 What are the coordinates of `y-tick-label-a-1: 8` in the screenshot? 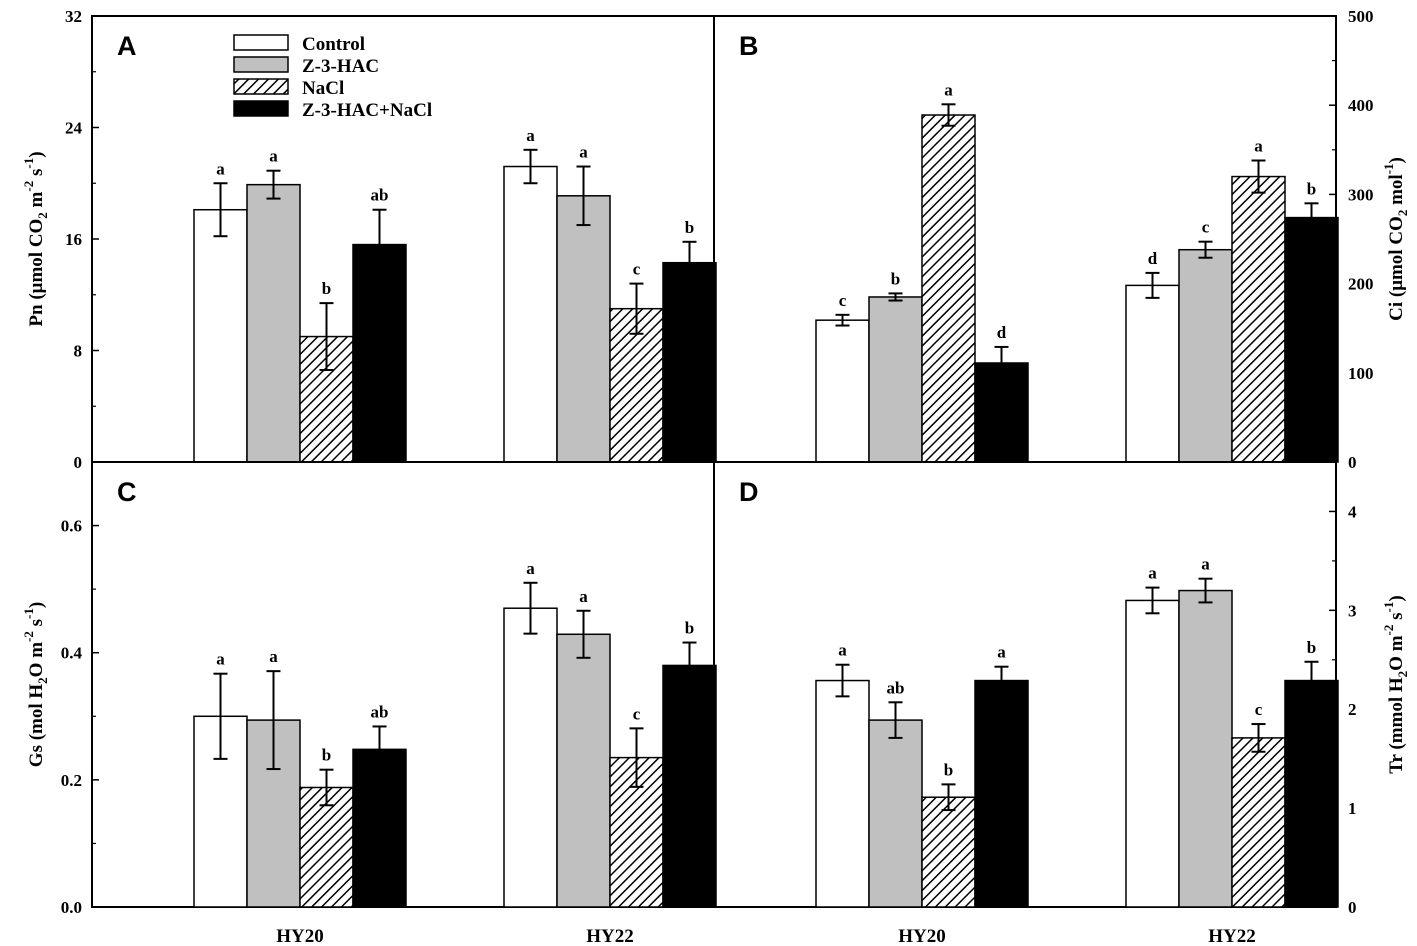 It's located at (78, 351).